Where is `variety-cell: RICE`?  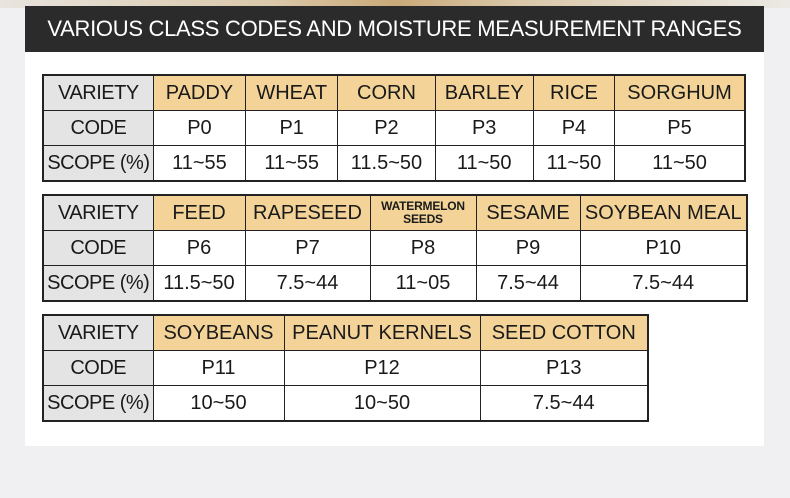 variety-cell: RICE is located at coordinates (574, 92).